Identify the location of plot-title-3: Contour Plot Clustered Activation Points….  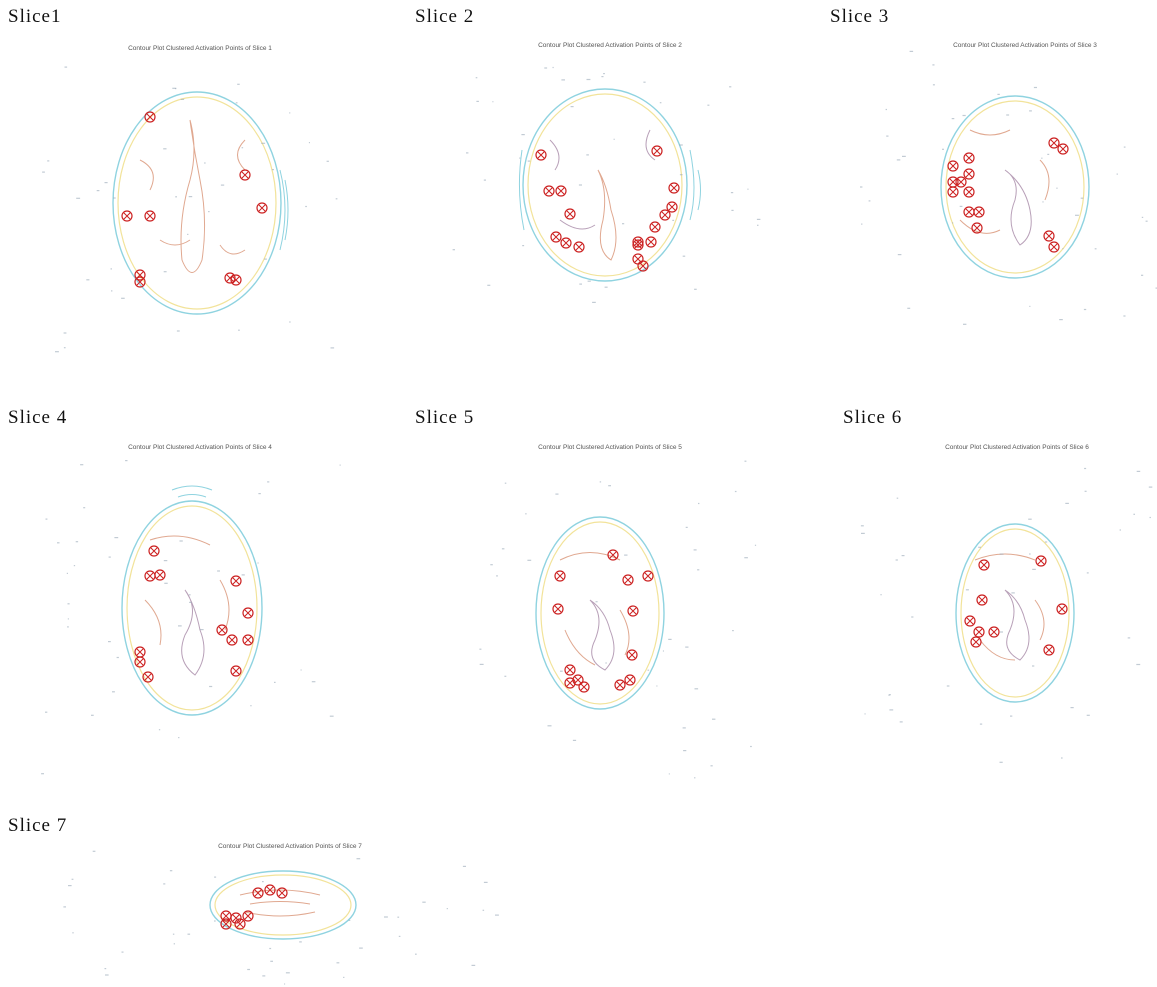
(1025, 45).